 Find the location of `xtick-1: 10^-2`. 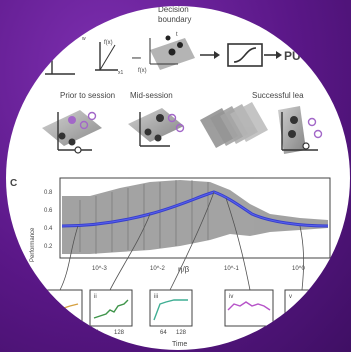

xtick-1: 10^-2 is located at coordinates (157, 269).